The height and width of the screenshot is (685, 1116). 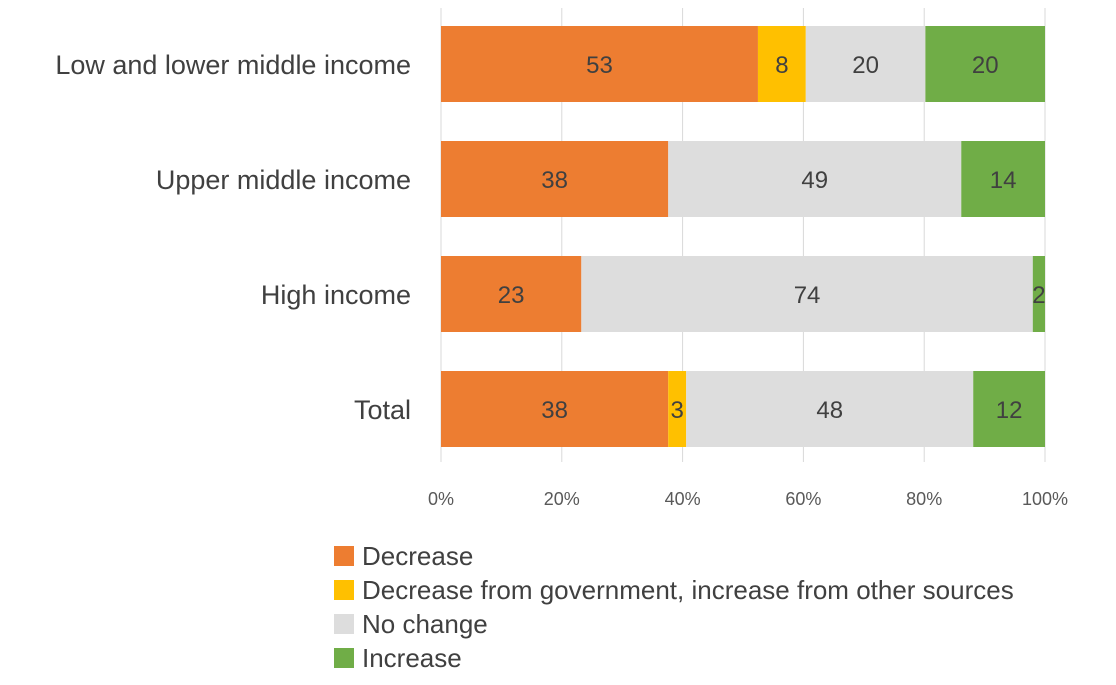 What do you see at coordinates (344, 556) in the screenshot?
I see `legend-swatch-decrease` at bounding box center [344, 556].